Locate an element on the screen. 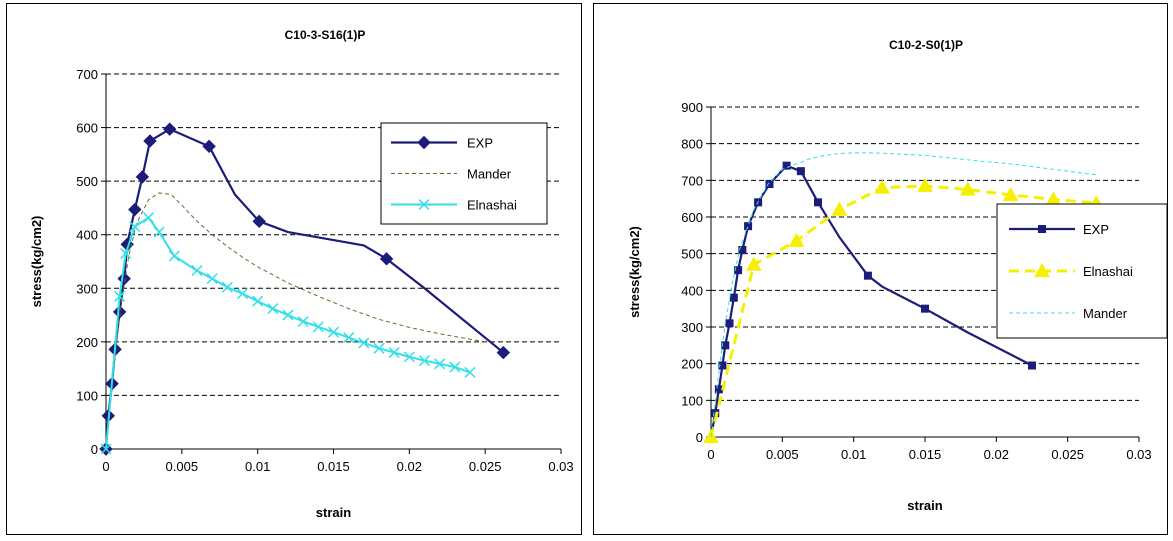 The width and height of the screenshot is (1173, 541). x-tick-label: 0.03 is located at coordinates (560, 466).